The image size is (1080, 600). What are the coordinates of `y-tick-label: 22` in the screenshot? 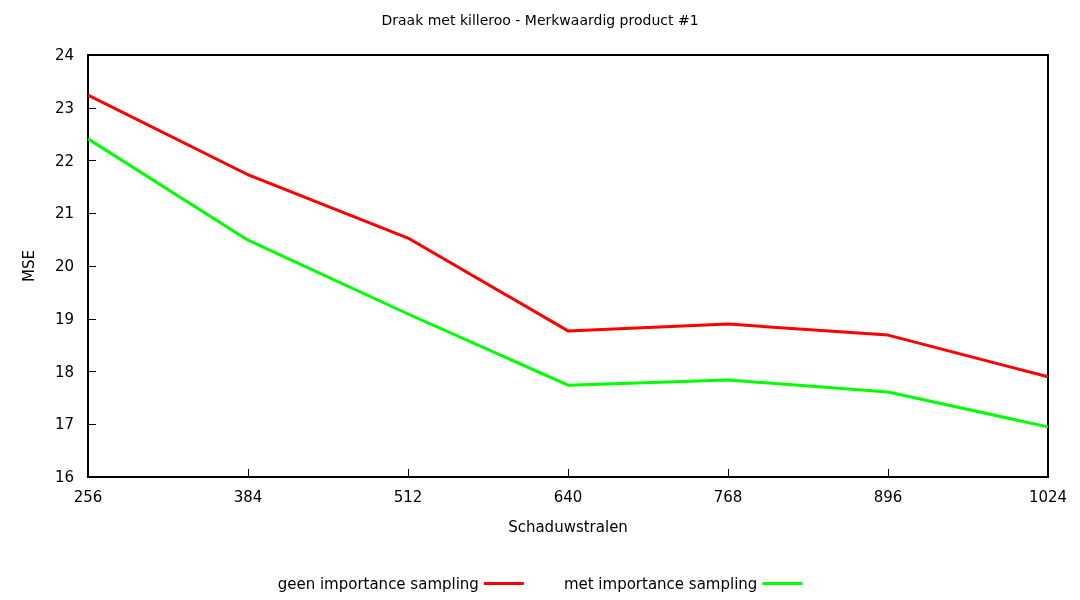 It's located at (64, 160).